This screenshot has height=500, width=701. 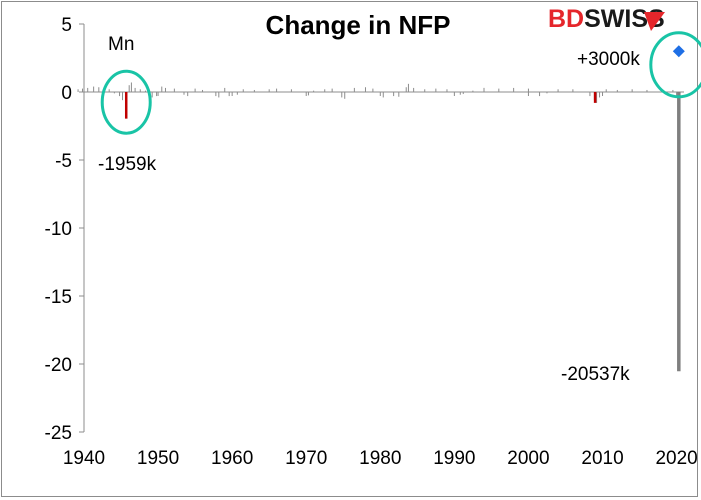 I want to click on y-unit-label: Mn, so click(x=121, y=44).